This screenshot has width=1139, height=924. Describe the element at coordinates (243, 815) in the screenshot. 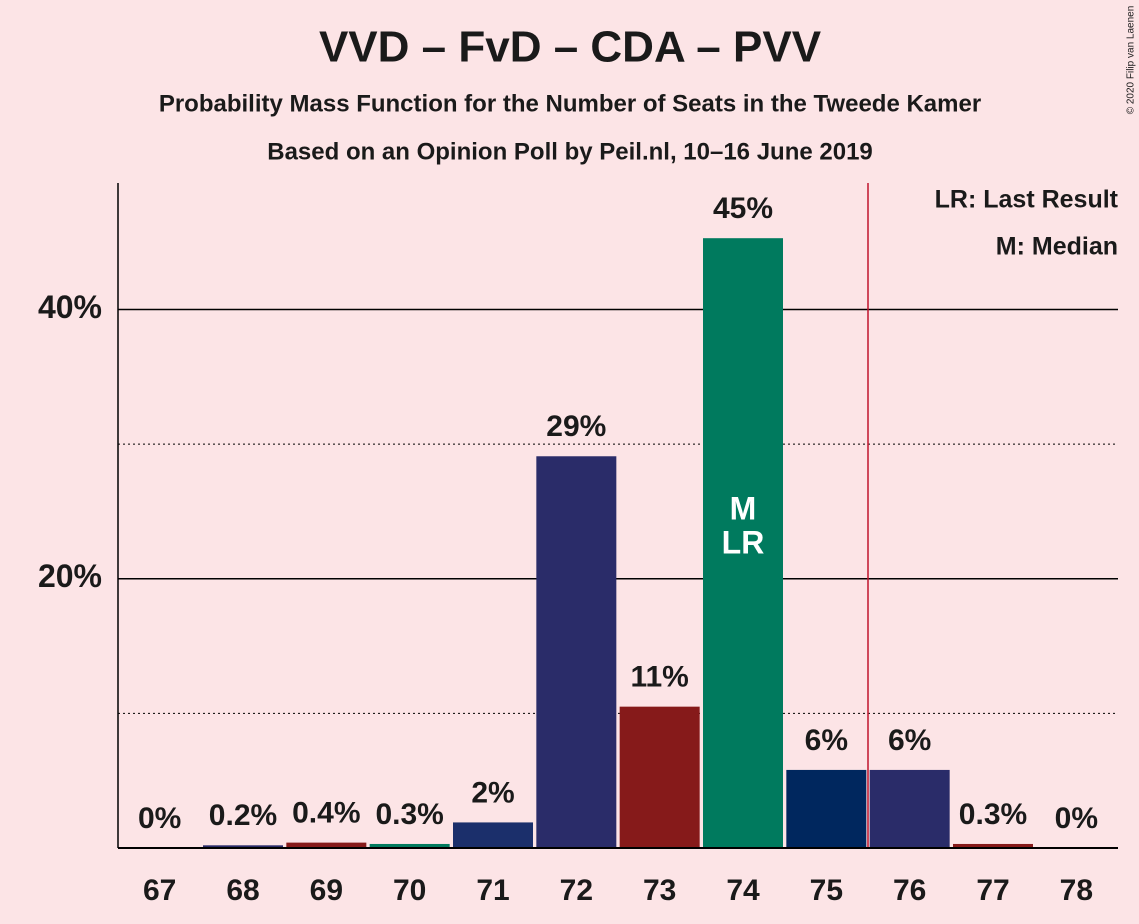

I see `value-label: 0.2%` at that location.